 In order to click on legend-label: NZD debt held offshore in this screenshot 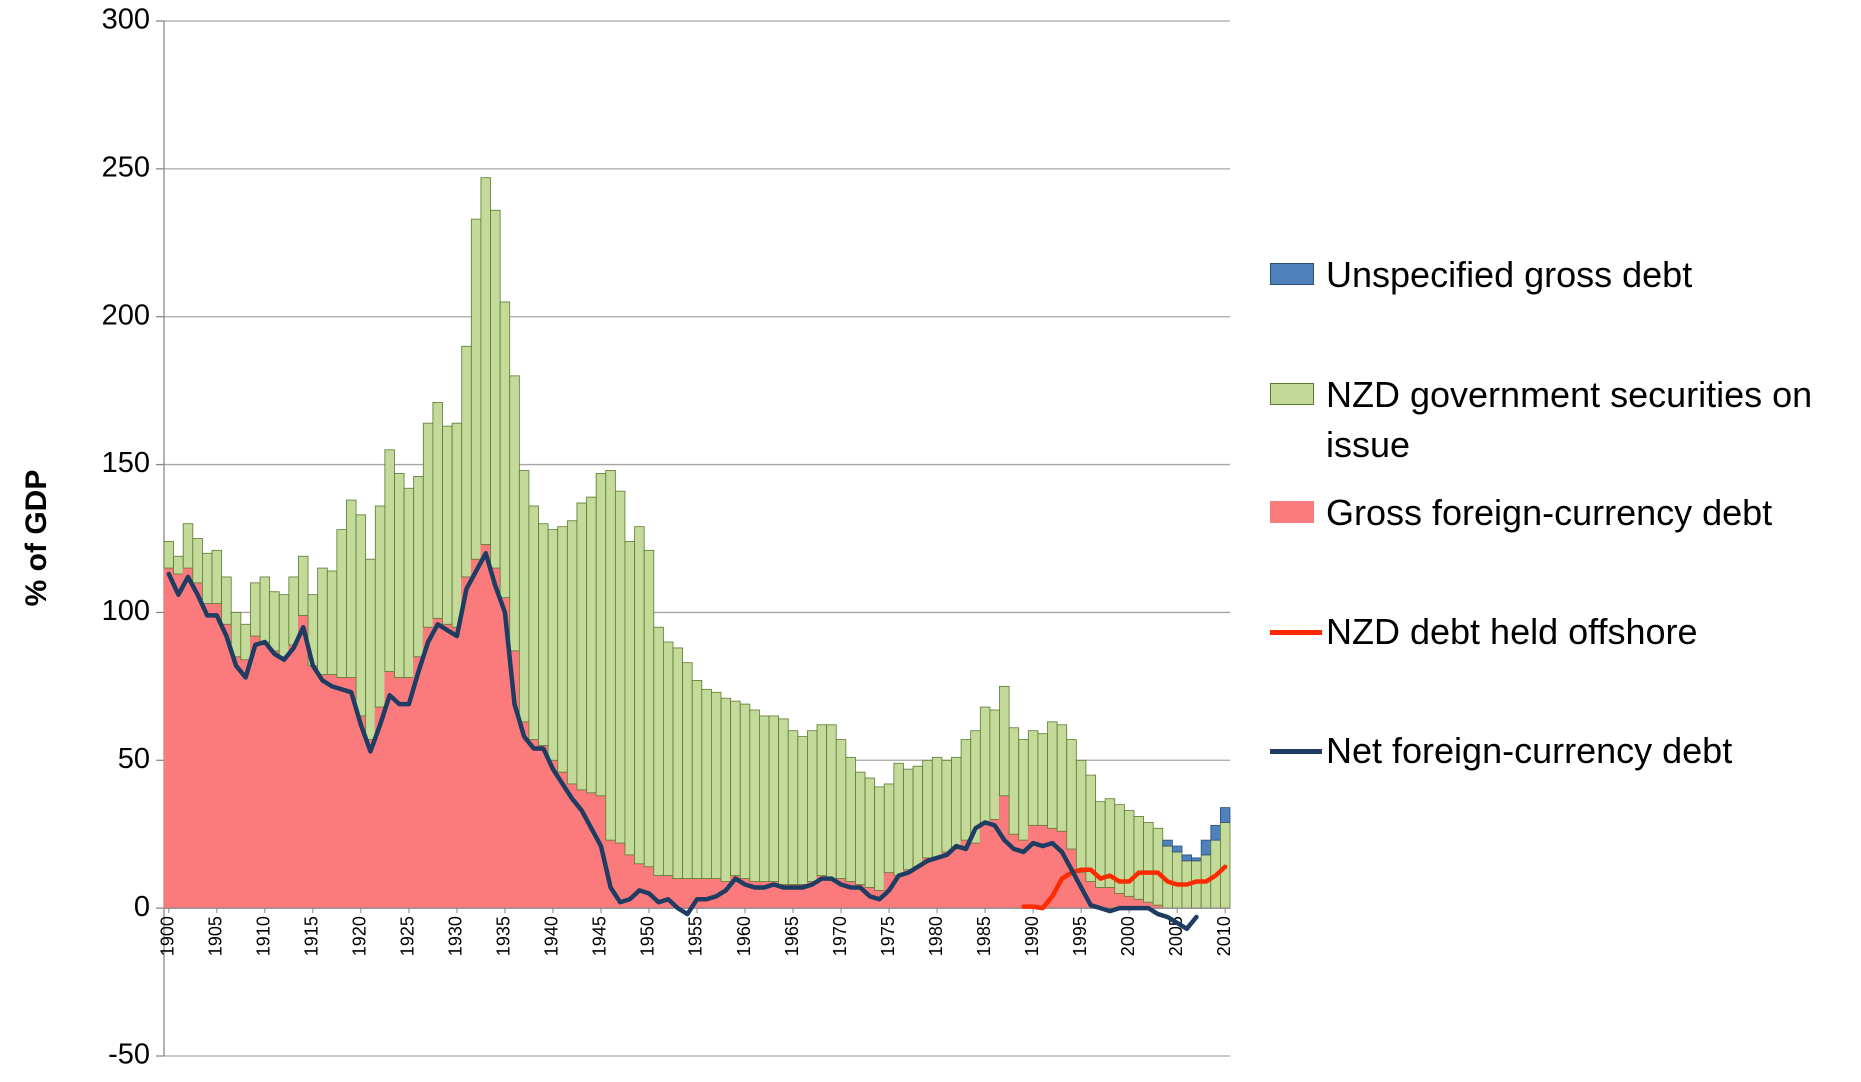, I will do `click(1512, 631)`.